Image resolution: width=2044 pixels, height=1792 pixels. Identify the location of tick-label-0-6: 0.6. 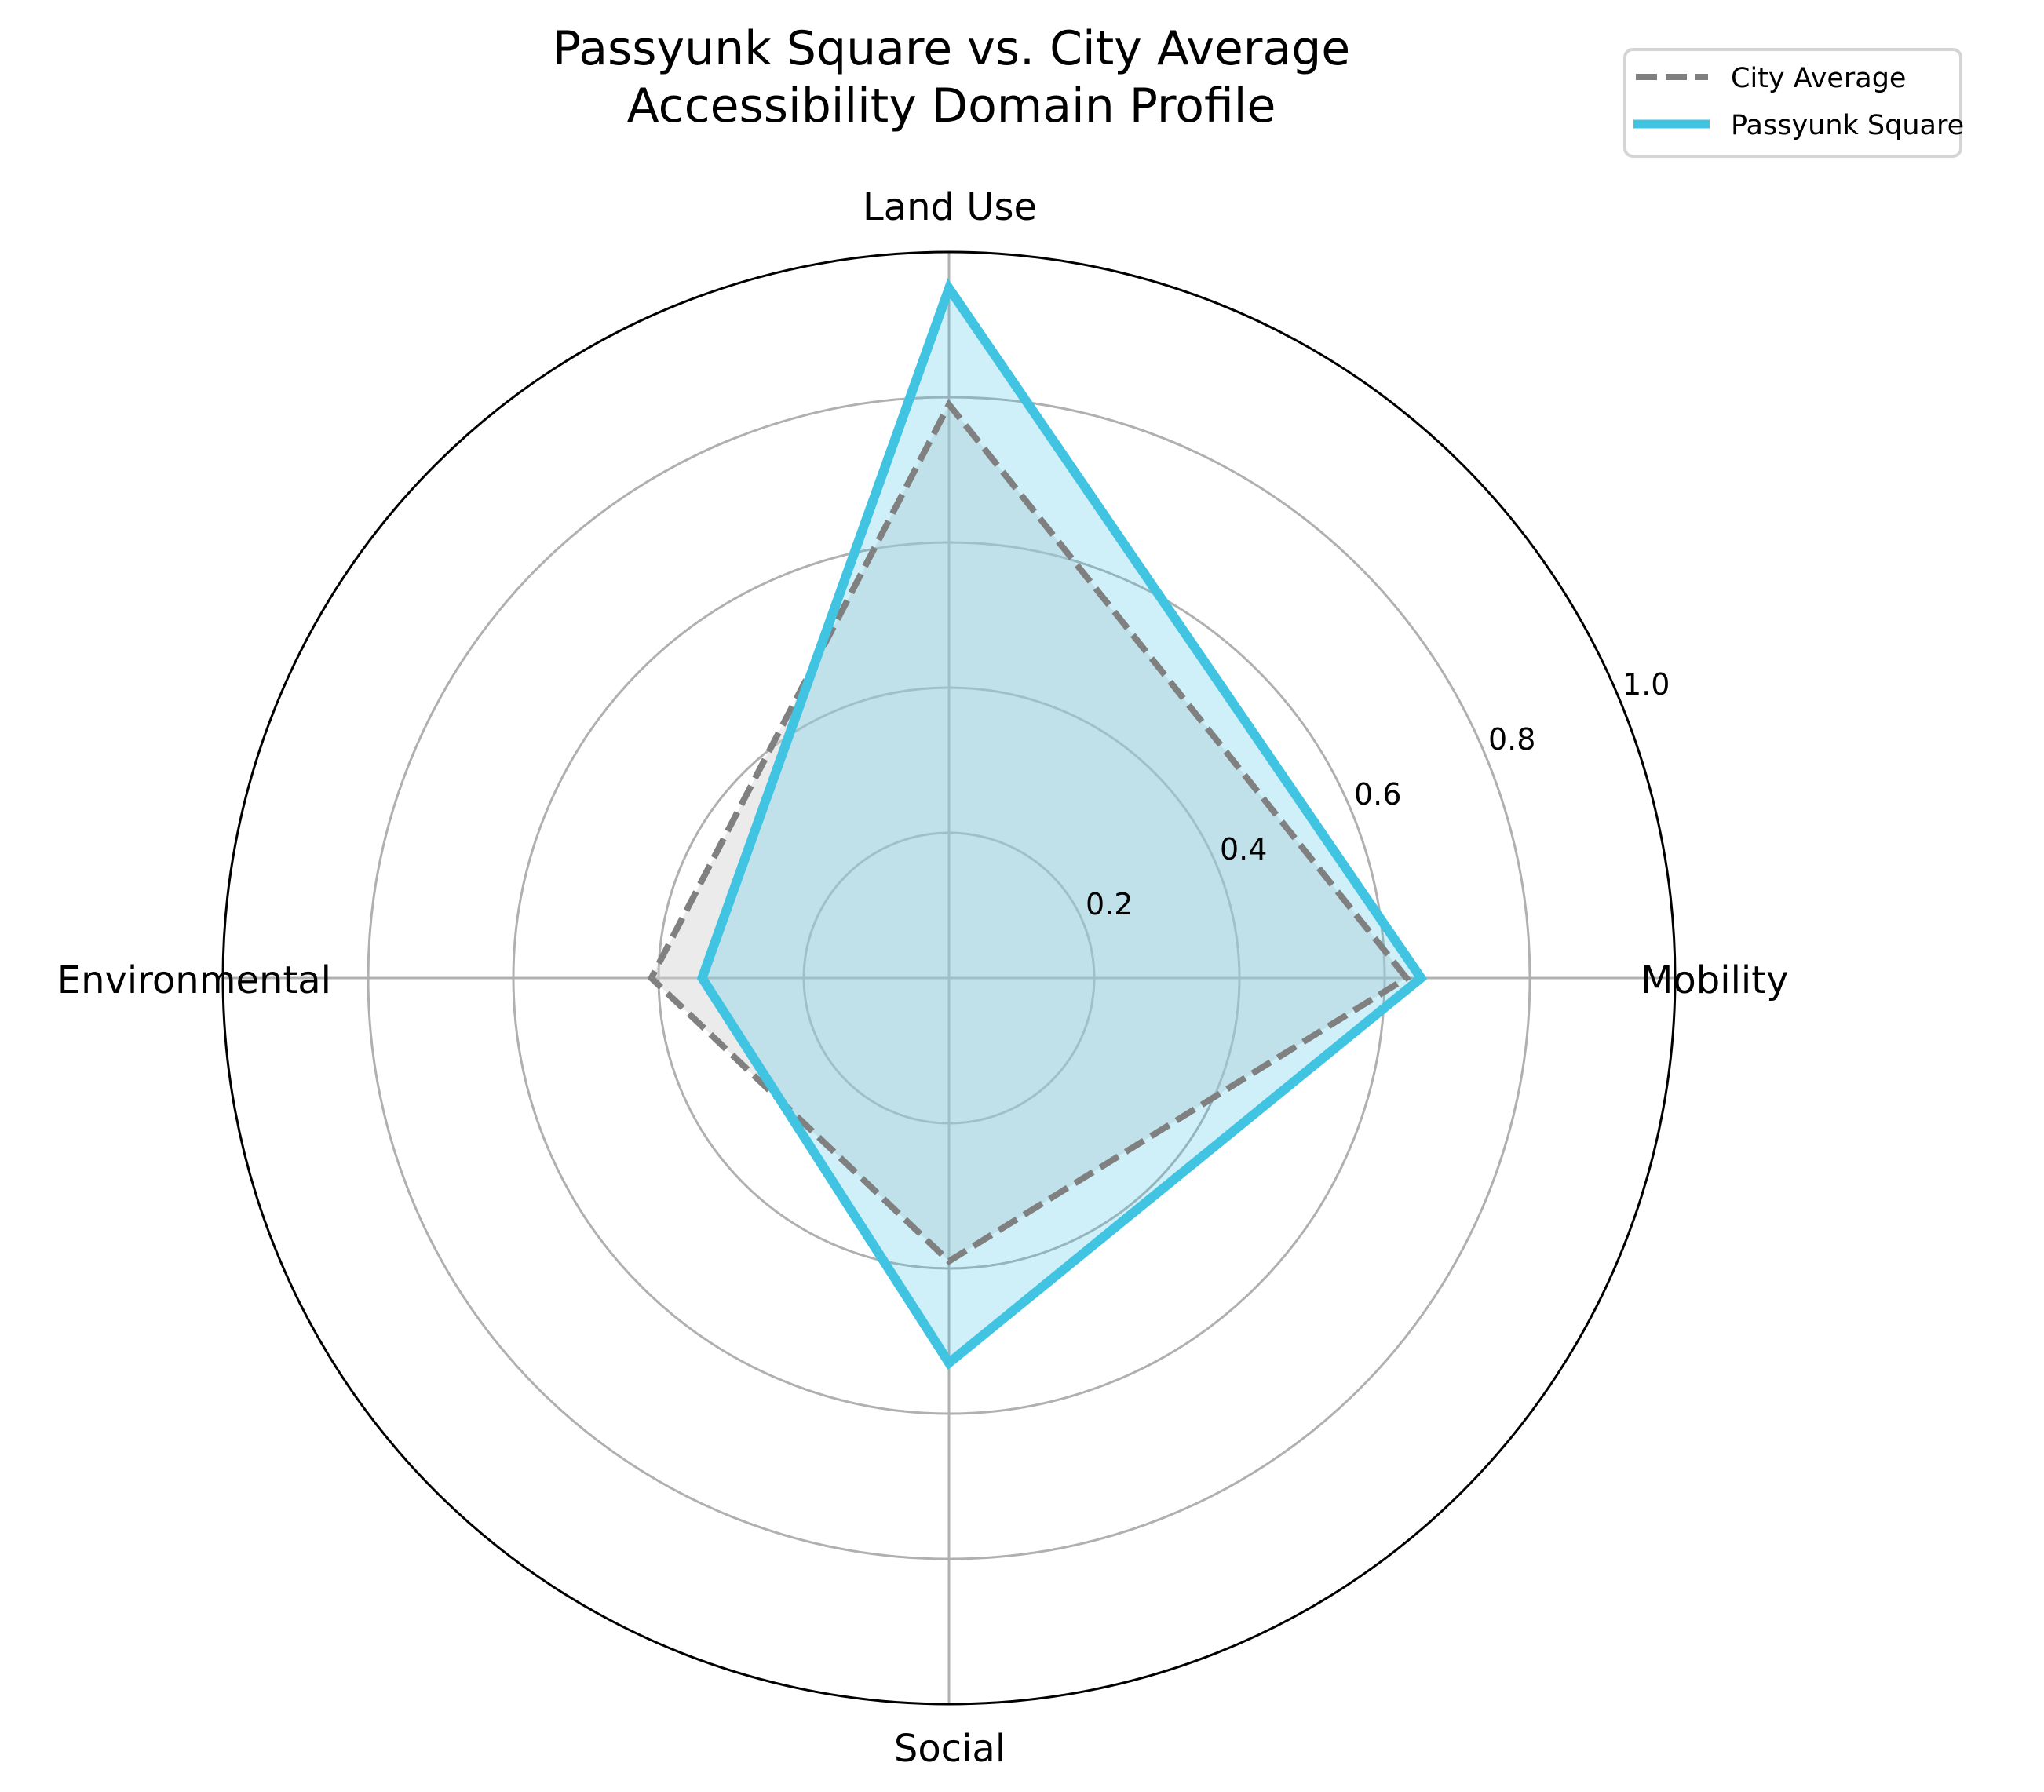
(1377, 795).